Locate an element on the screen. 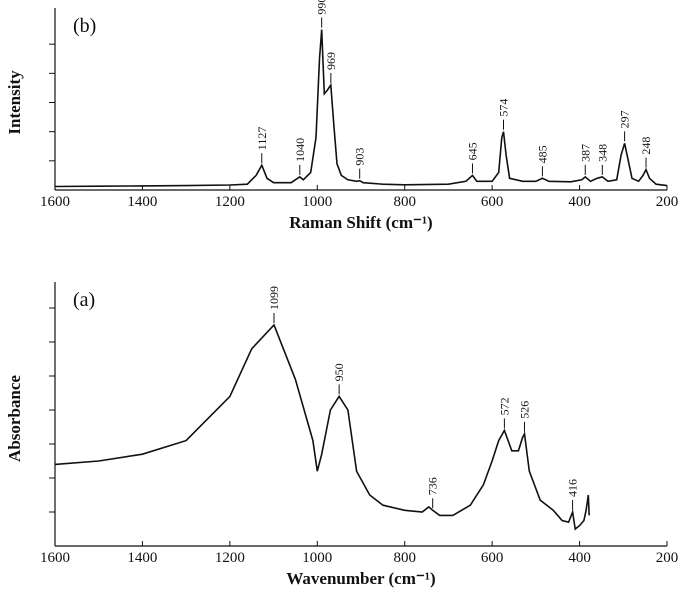 This screenshot has width=680, height=589. peak-label: 248 is located at coordinates (646, 146).